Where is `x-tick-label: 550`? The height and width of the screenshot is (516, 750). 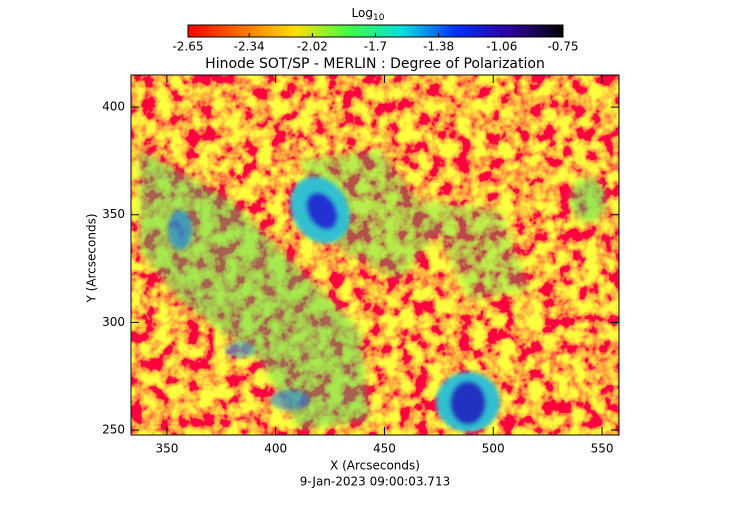
x-tick-label: 550 is located at coordinates (602, 449).